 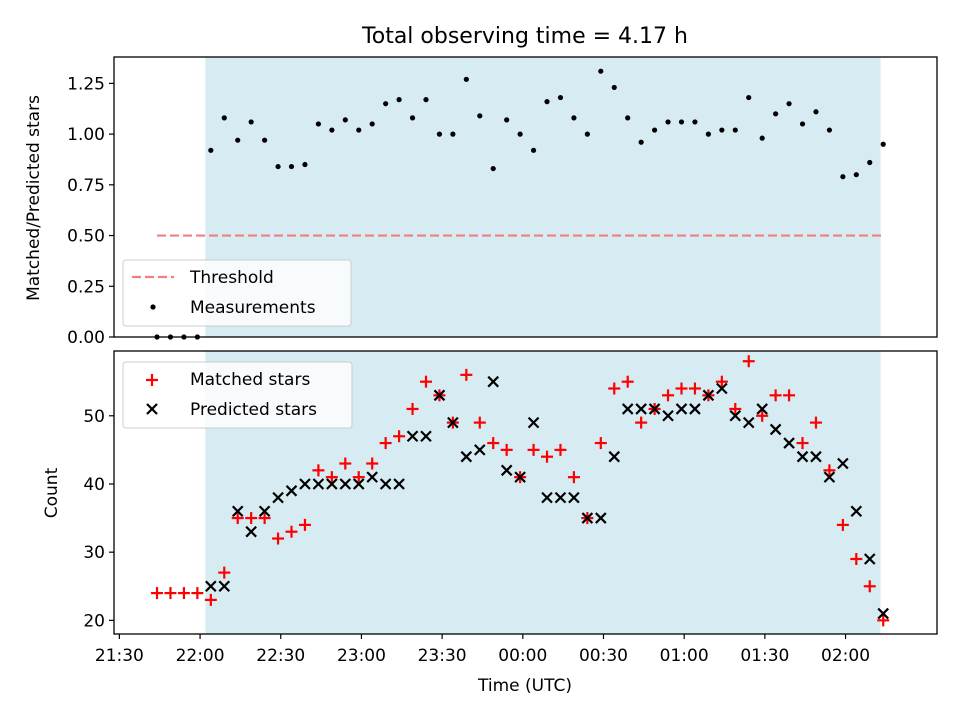 I want to click on threshold-legend-label: Threshold, so click(x=231, y=278).